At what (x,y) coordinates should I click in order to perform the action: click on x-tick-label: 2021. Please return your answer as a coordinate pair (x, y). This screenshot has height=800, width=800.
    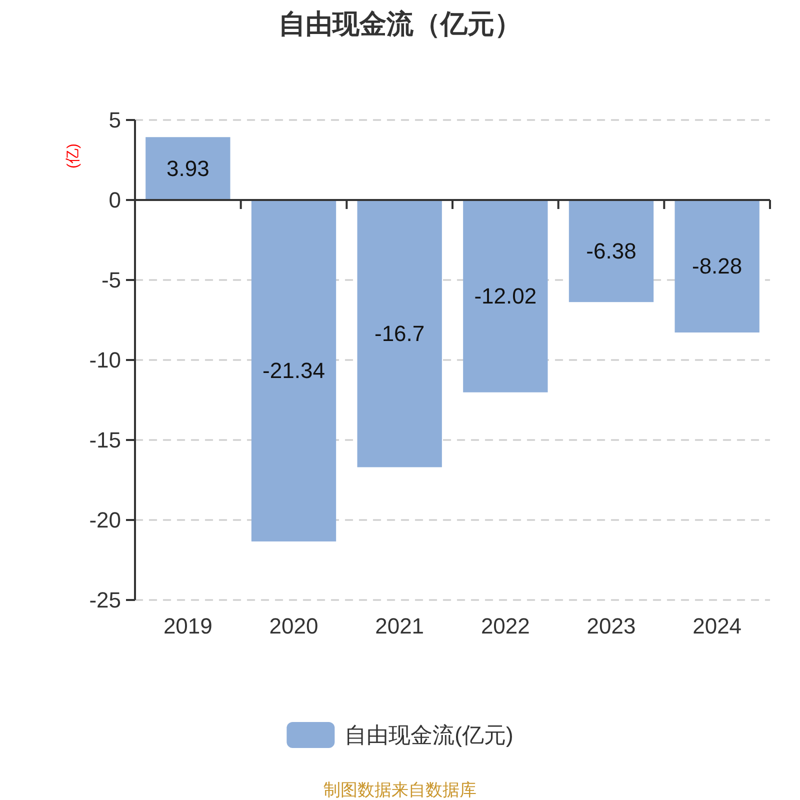
    Looking at the image, I should click on (399, 626).